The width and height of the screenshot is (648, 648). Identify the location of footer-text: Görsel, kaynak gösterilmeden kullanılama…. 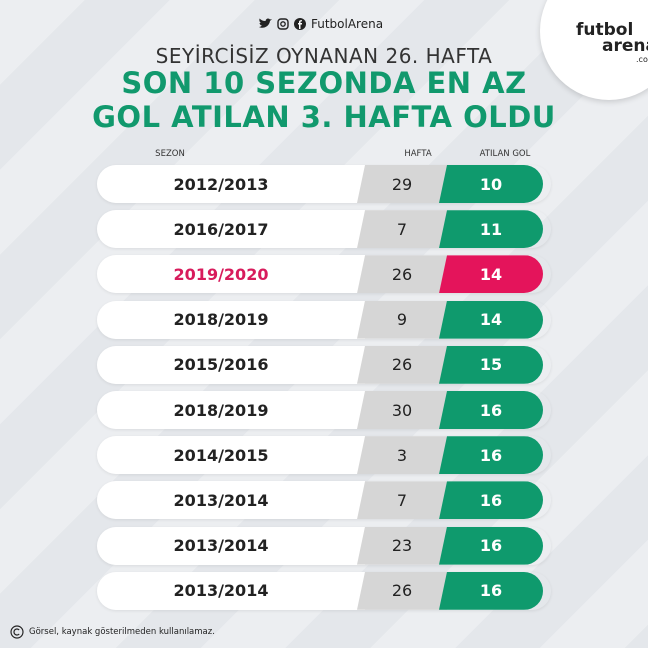
(122, 632).